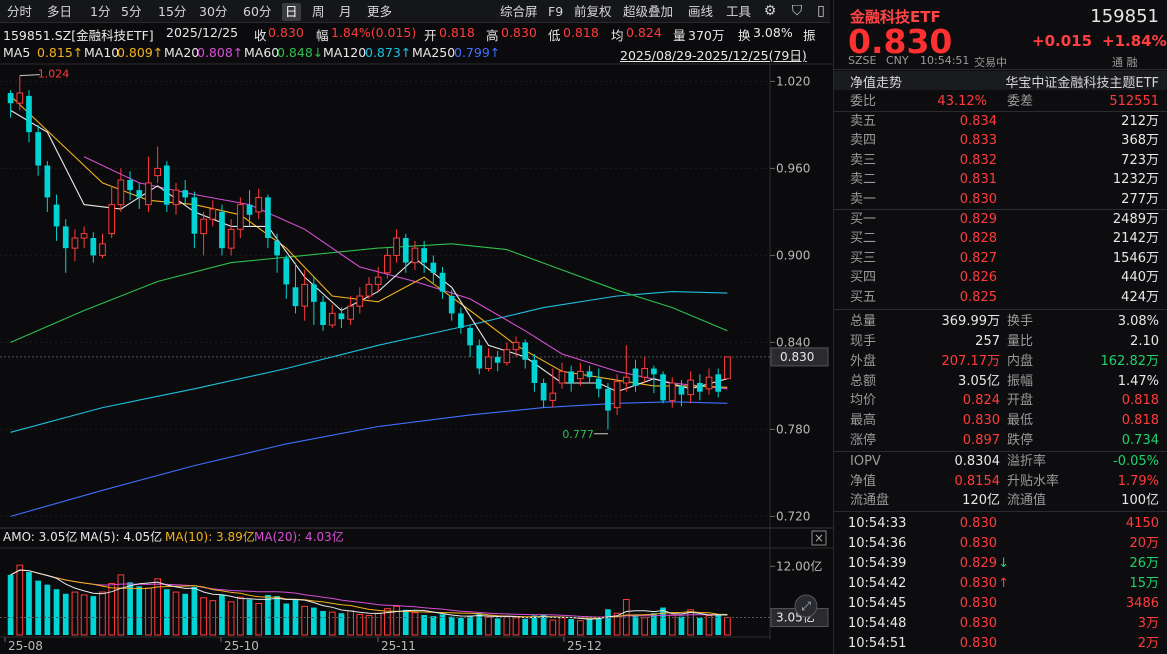  What do you see at coordinates (1000, 623) in the screenshot?
I see `tick-row-5: 10:54:48 0.830 3万` at bounding box center [1000, 623].